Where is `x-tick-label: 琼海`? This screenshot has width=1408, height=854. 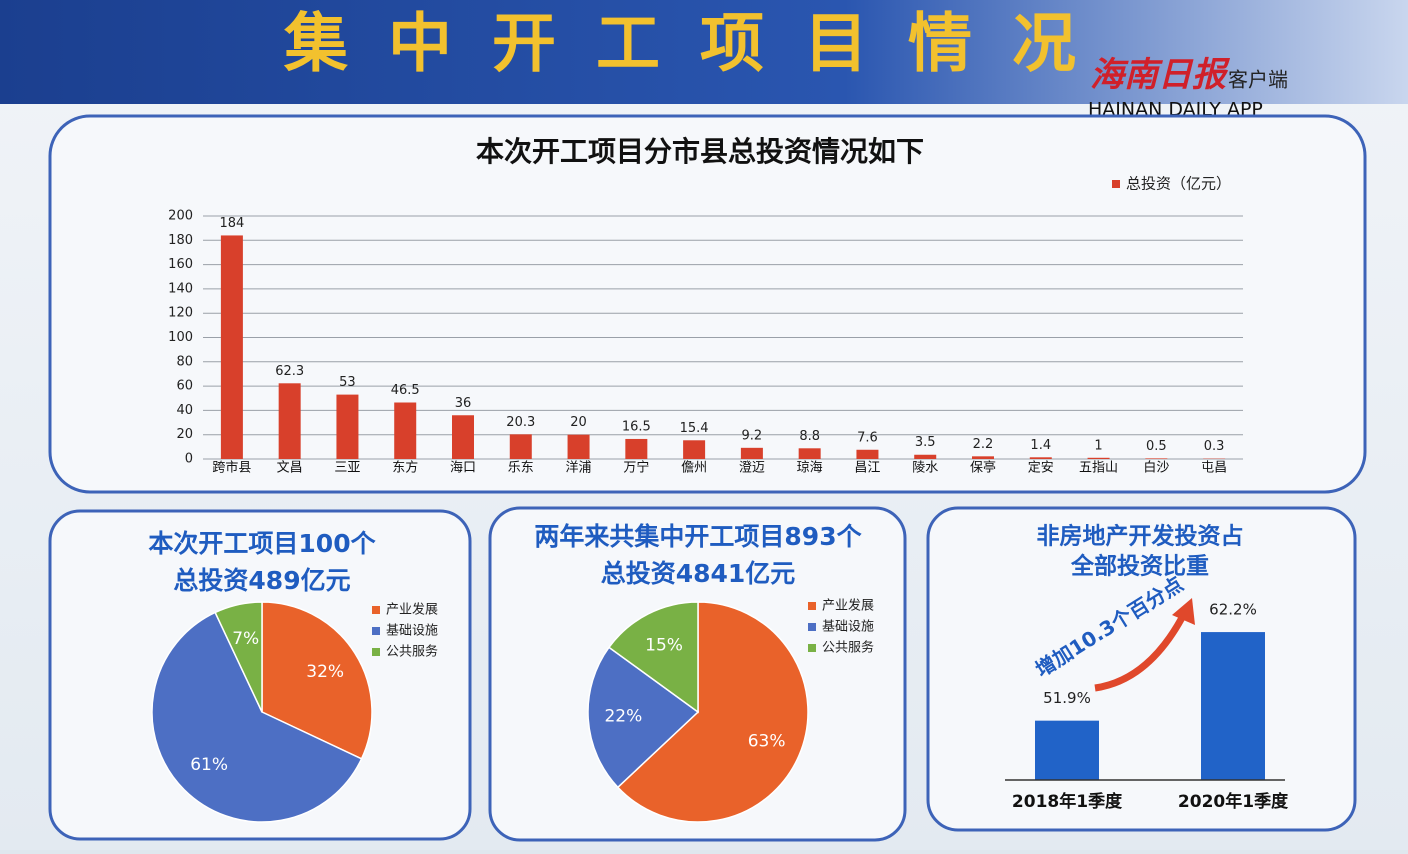
x-tick-label: 琼海 is located at coordinates (810, 468).